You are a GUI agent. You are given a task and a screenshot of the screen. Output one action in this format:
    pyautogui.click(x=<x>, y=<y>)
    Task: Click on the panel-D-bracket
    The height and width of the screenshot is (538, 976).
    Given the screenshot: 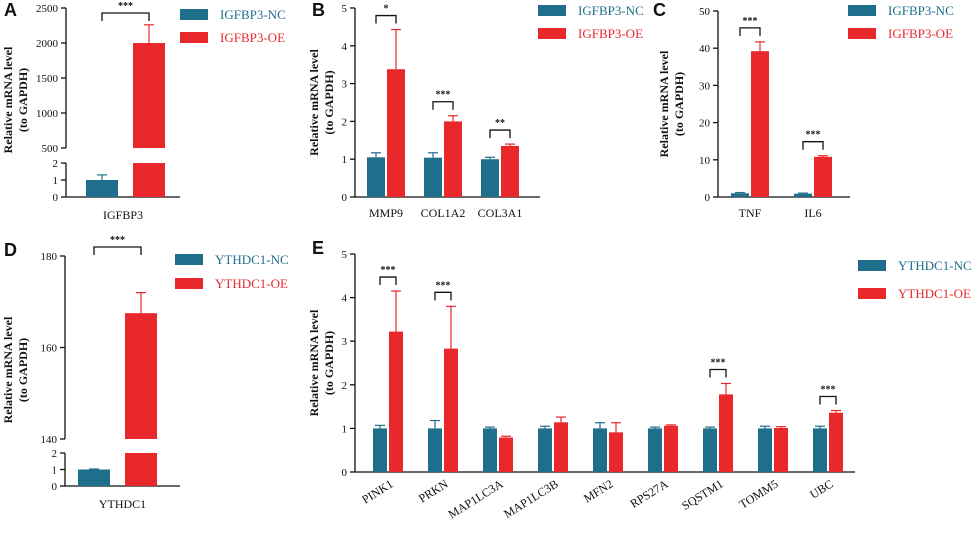 What is the action you would take?
    pyautogui.click(x=117, y=250)
    